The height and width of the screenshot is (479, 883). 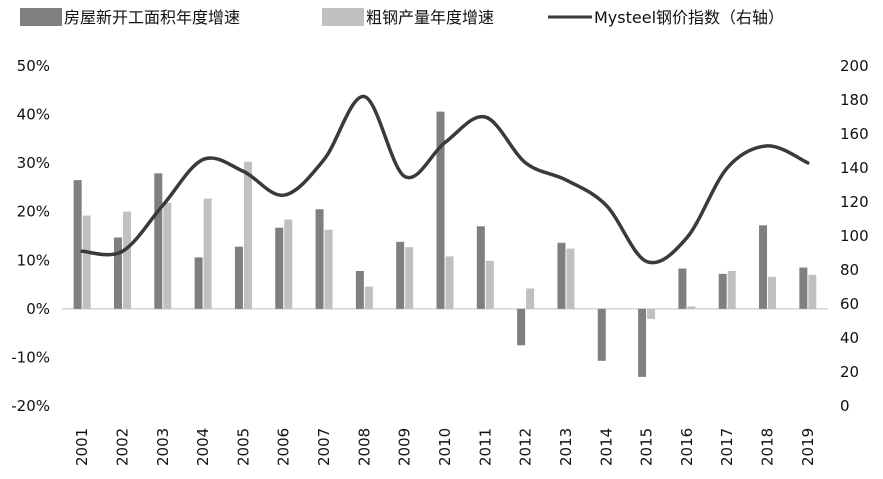 I want to click on x-tick-label: 2013, so click(x=566, y=447).